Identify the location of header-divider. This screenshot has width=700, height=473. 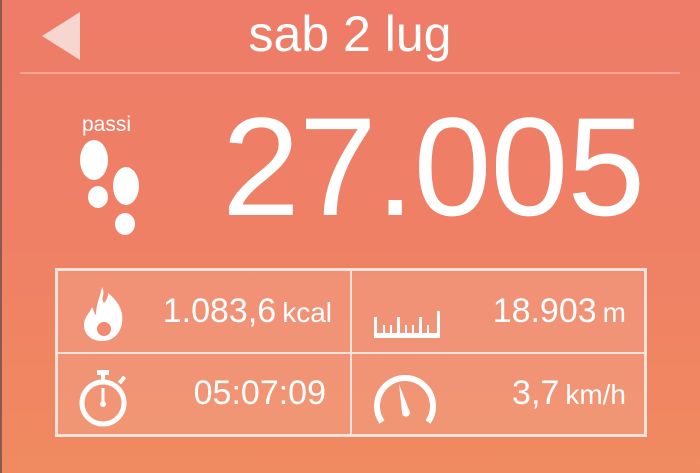
(350, 73).